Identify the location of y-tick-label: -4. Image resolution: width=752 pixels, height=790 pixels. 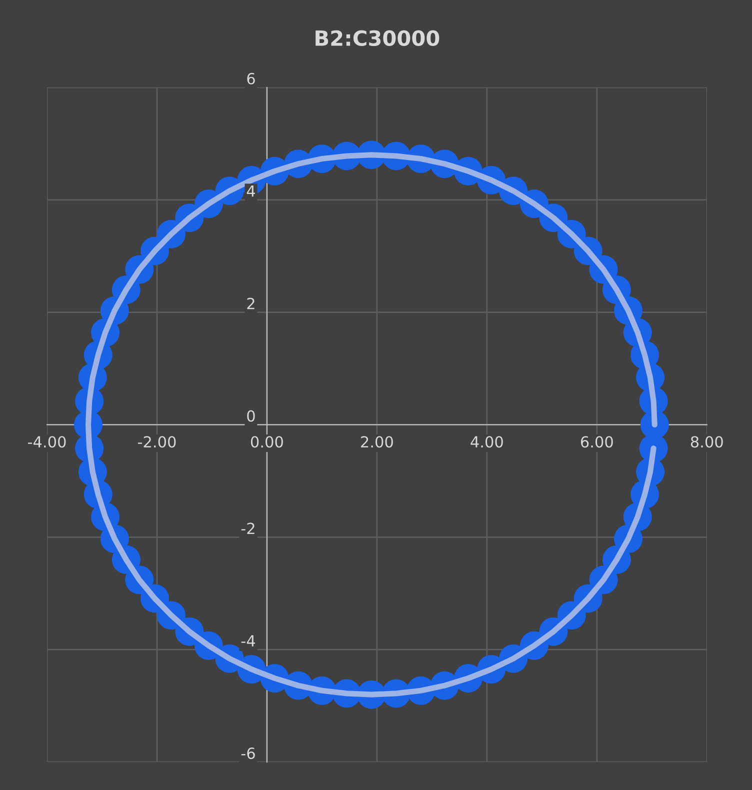
(248, 640).